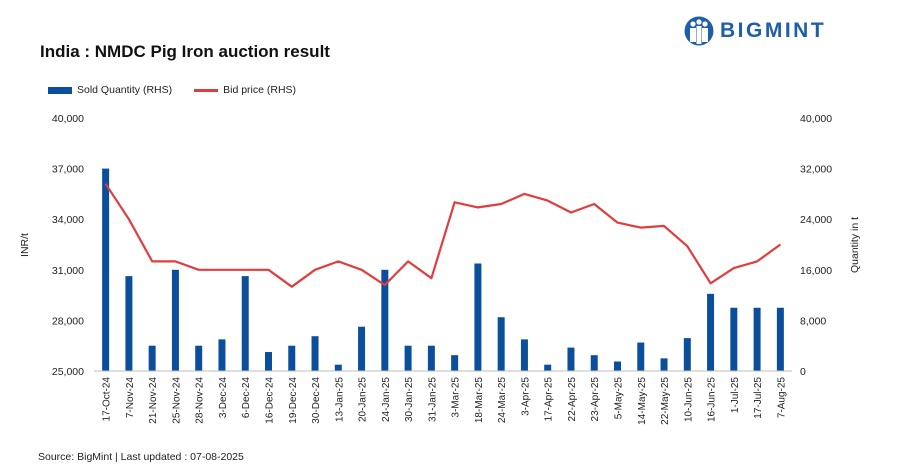 Image resolution: width=907 pixels, height=472 pixels. Describe the element at coordinates (409, 399) in the screenshot. I see `x-tick-label: 30-Jan-25` at that location.